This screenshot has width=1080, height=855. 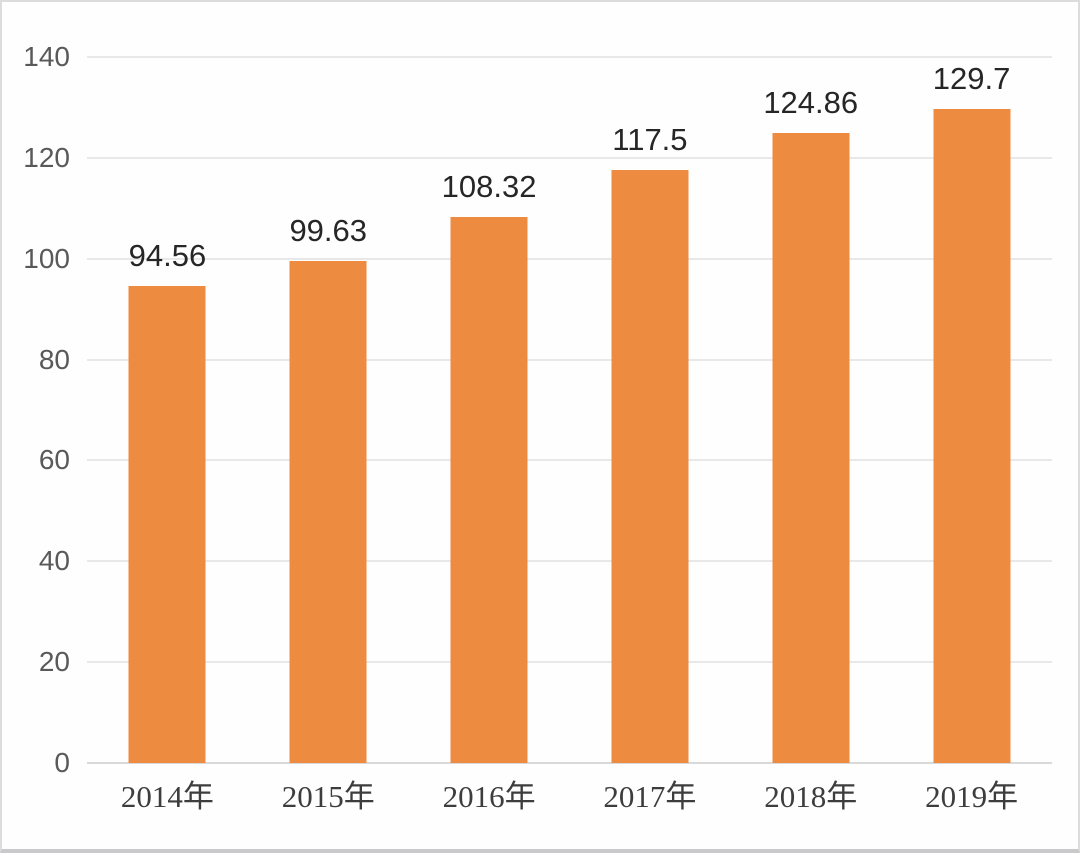 I want to click on bar-group: 124.86, so click(x=810, y=410).